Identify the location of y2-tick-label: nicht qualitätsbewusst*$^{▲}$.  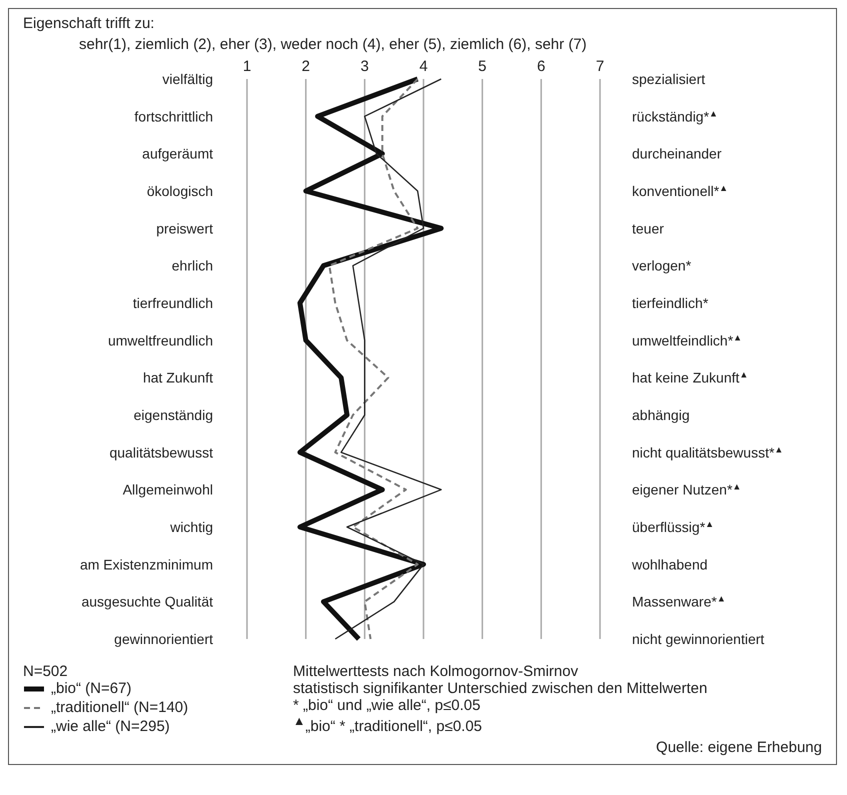
(708, 452).